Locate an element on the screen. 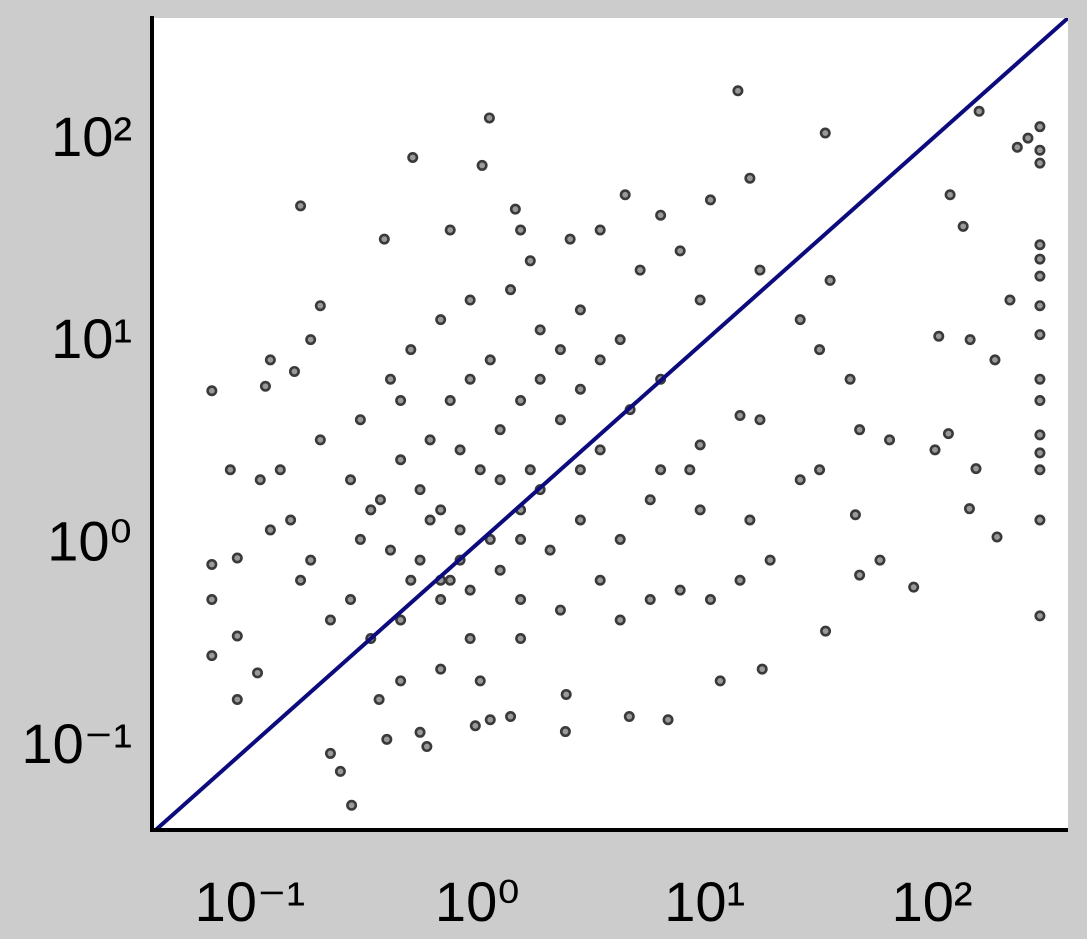 This screenshot has width=1087, height=939. y-tick-label: 10¹ is located at coordinates (91, 338).